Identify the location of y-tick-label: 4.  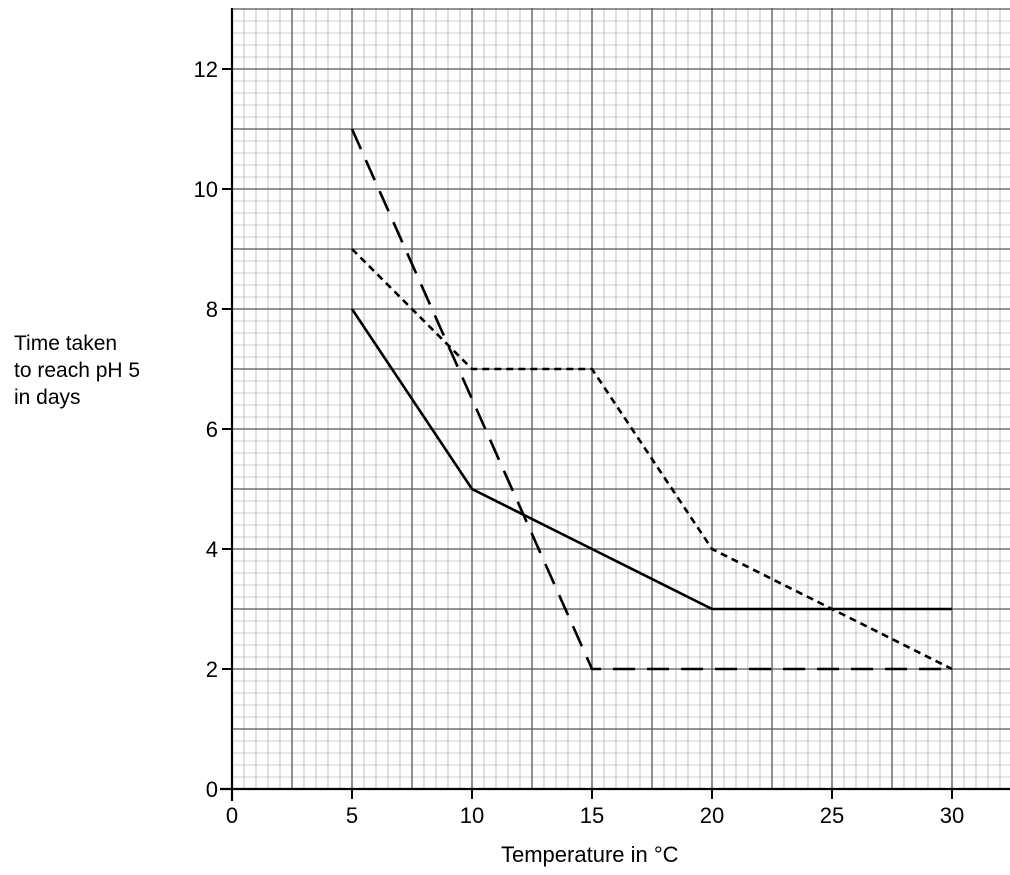
(212, 549).